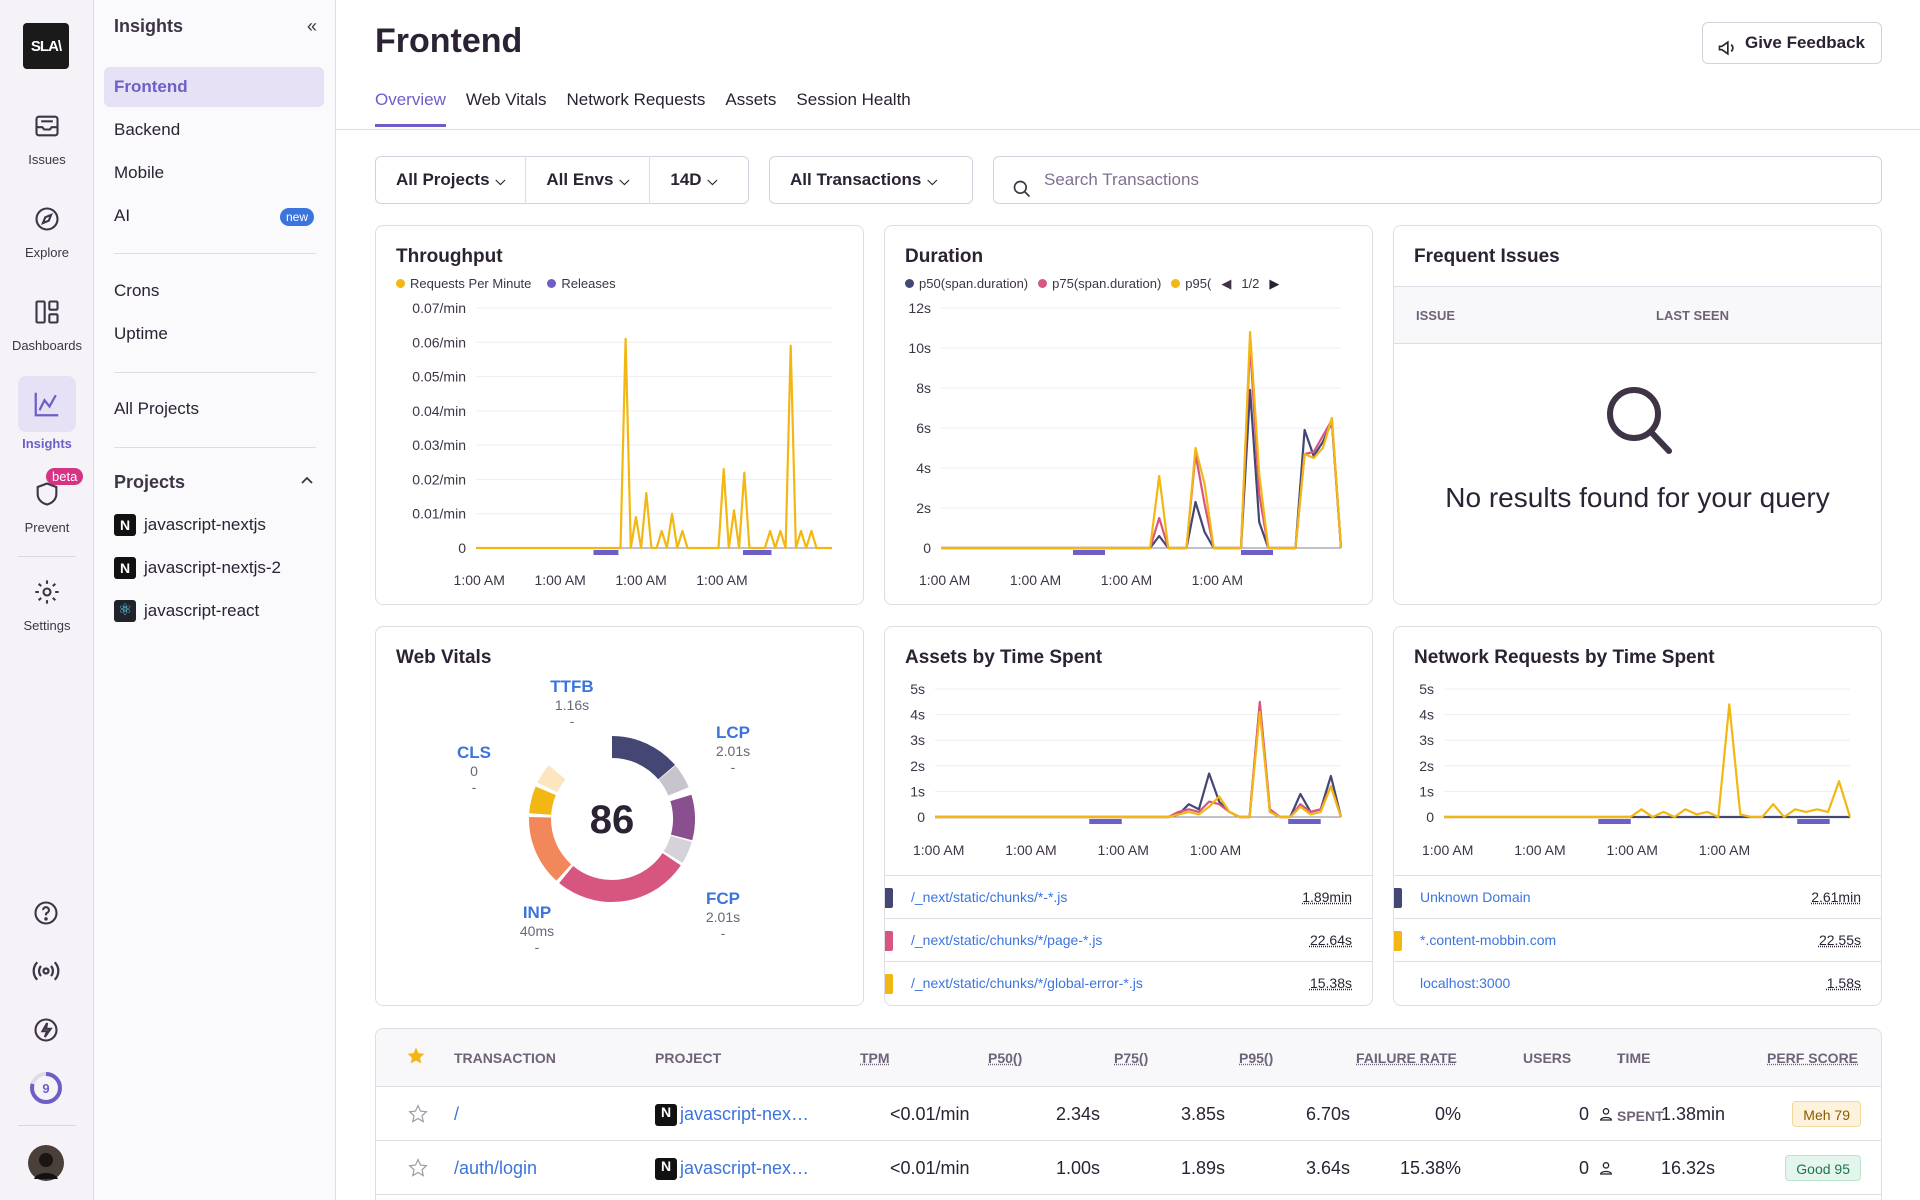  What do you see at coordinates (214, 334) in the screenshot?
I see `subnav-item-uptime: Uptime` at bounding box center [214, 334].